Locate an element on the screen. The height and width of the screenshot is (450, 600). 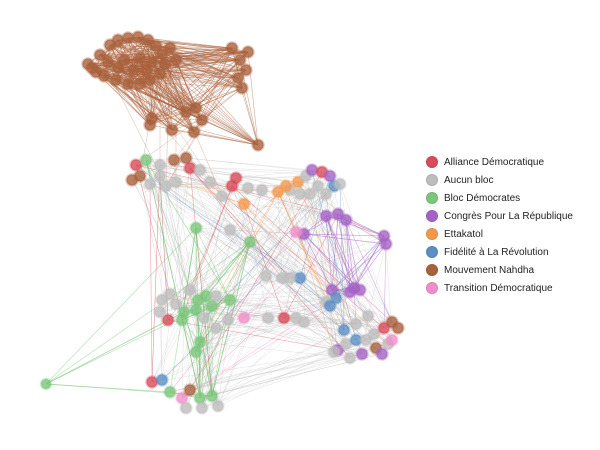
legend-item-ettakatol: Ettakatol is located at coordinates (499, 234).